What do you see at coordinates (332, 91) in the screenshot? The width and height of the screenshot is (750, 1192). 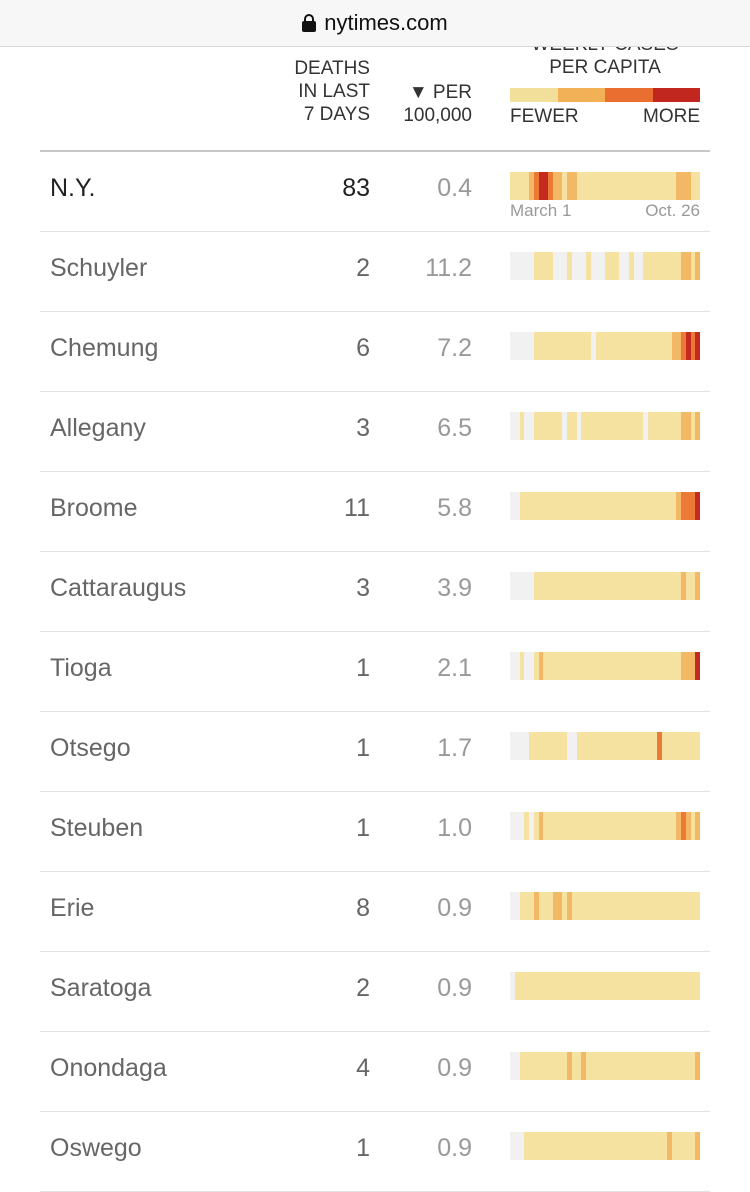 I see `column-header-deaths: DEATHS IN LAST 7 DAYS` at bounding box center [332, 91].